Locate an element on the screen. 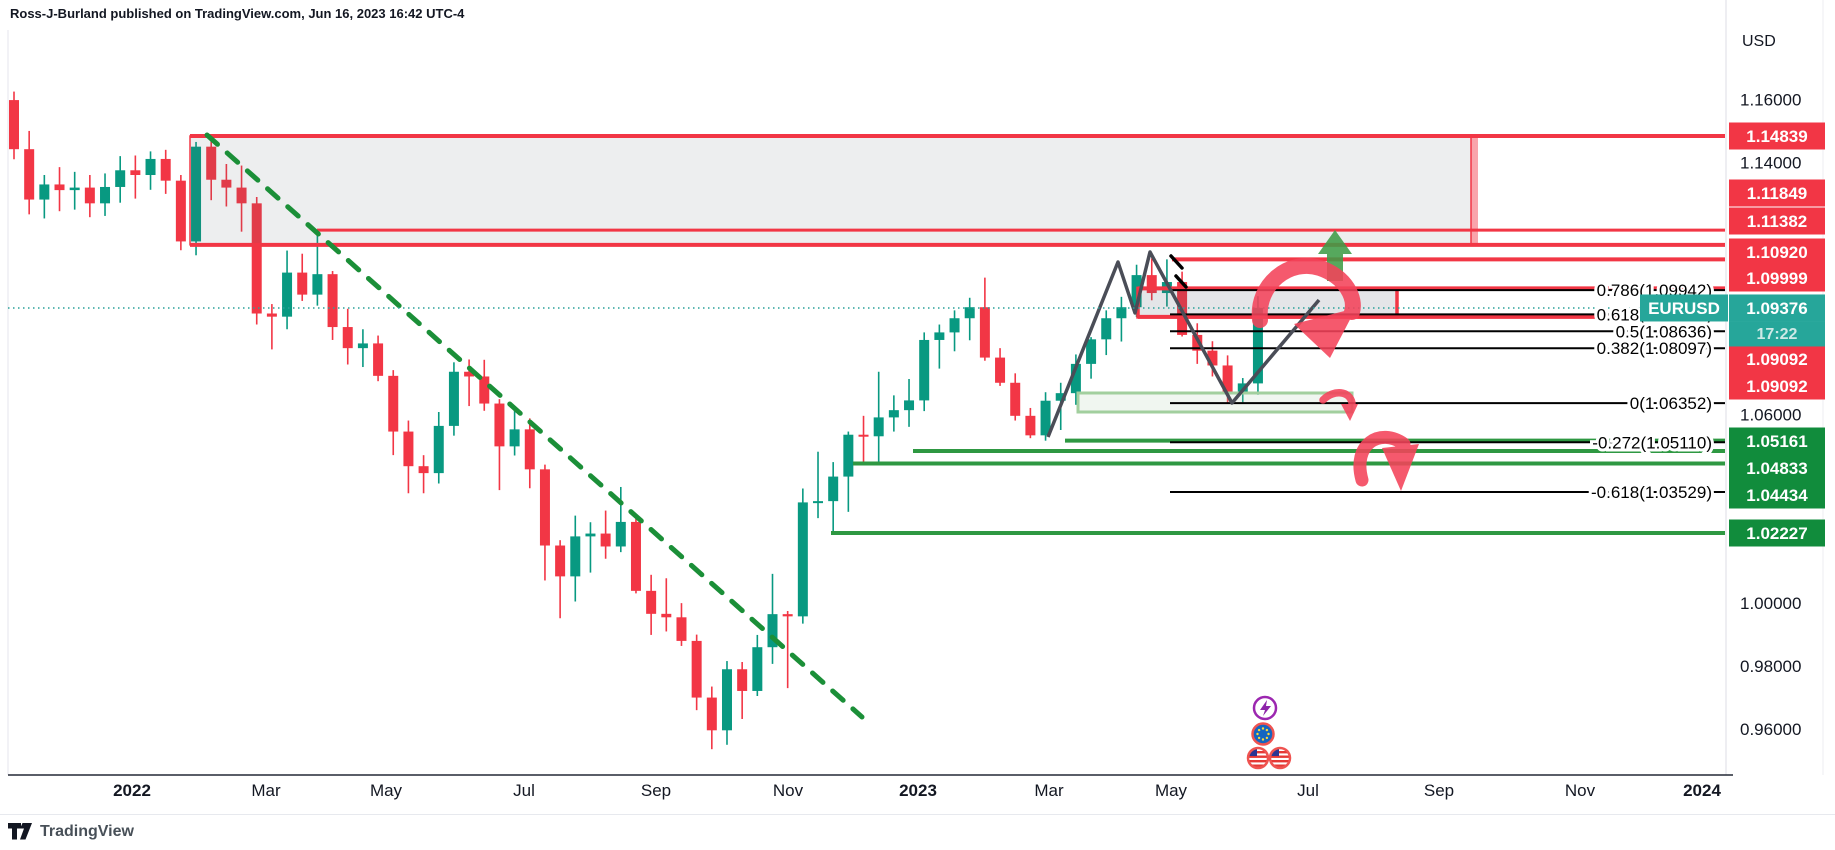 This screenshot has width=1835, height=850. current-price: 1.09376 is located at coordinates (1776, 308).